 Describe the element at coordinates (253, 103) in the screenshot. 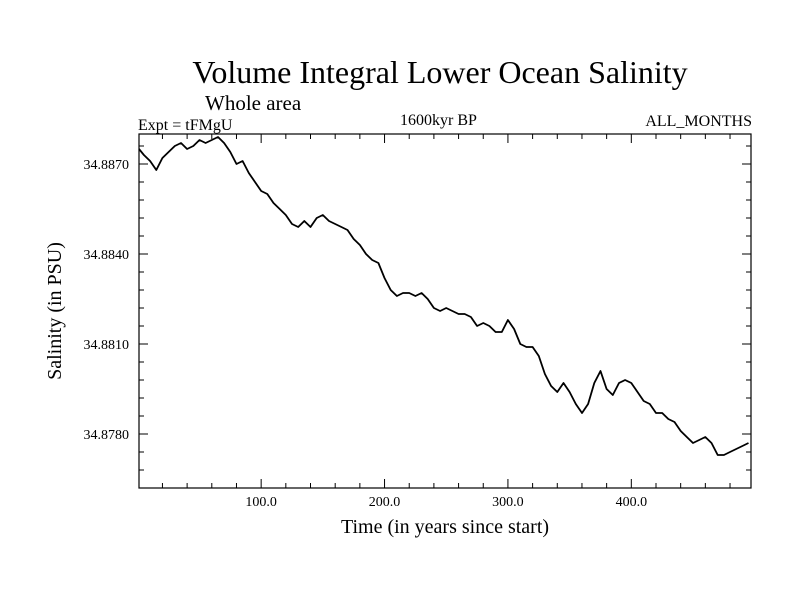

I see `chart-subtitle: Whole area` at that location.